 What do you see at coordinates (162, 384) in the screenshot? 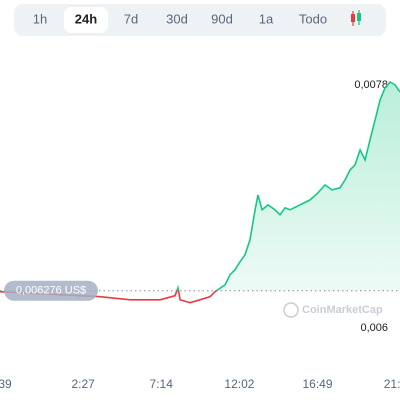
I see `x-tick-label: 7:14` at bounding box center [162, 384].